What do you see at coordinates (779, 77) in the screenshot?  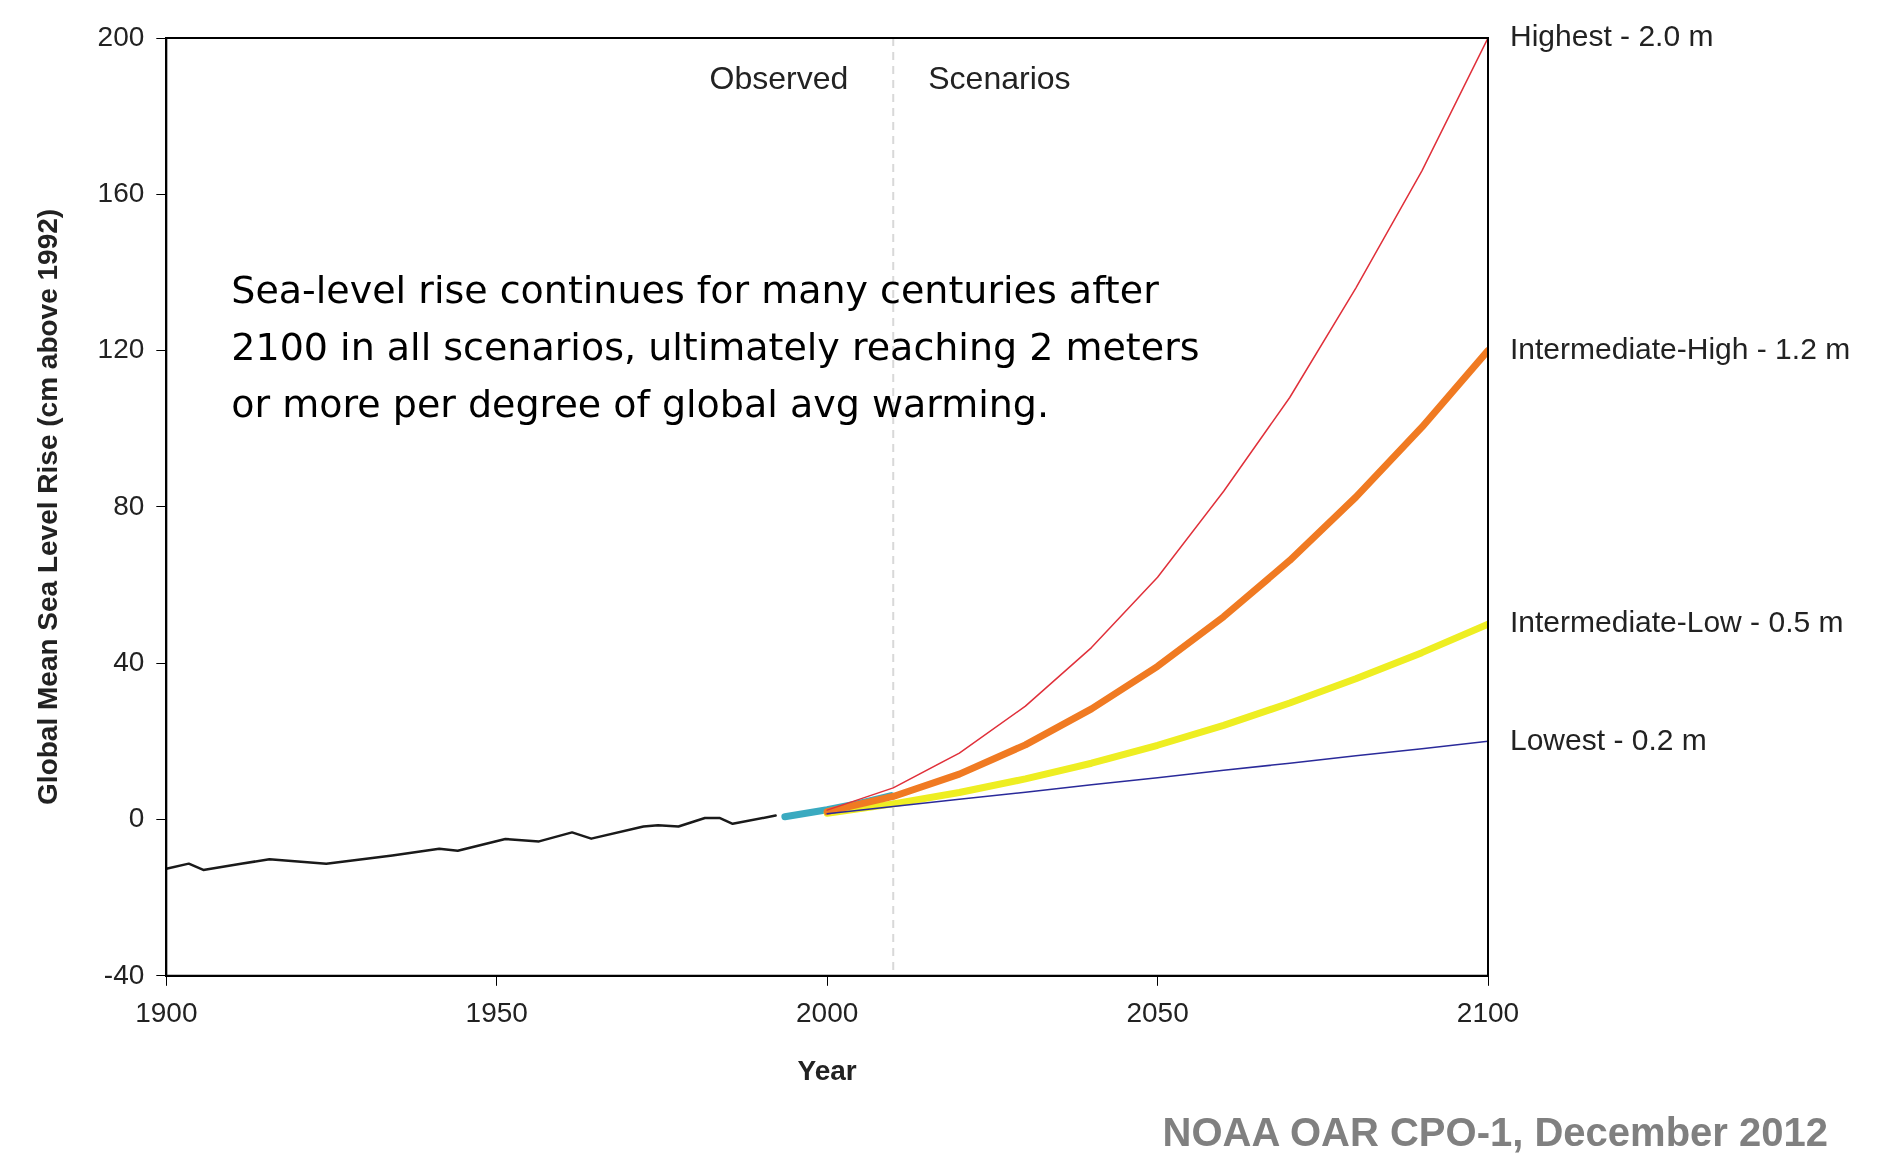 I see `annotation: Observed` at bounding box center [779, 77].